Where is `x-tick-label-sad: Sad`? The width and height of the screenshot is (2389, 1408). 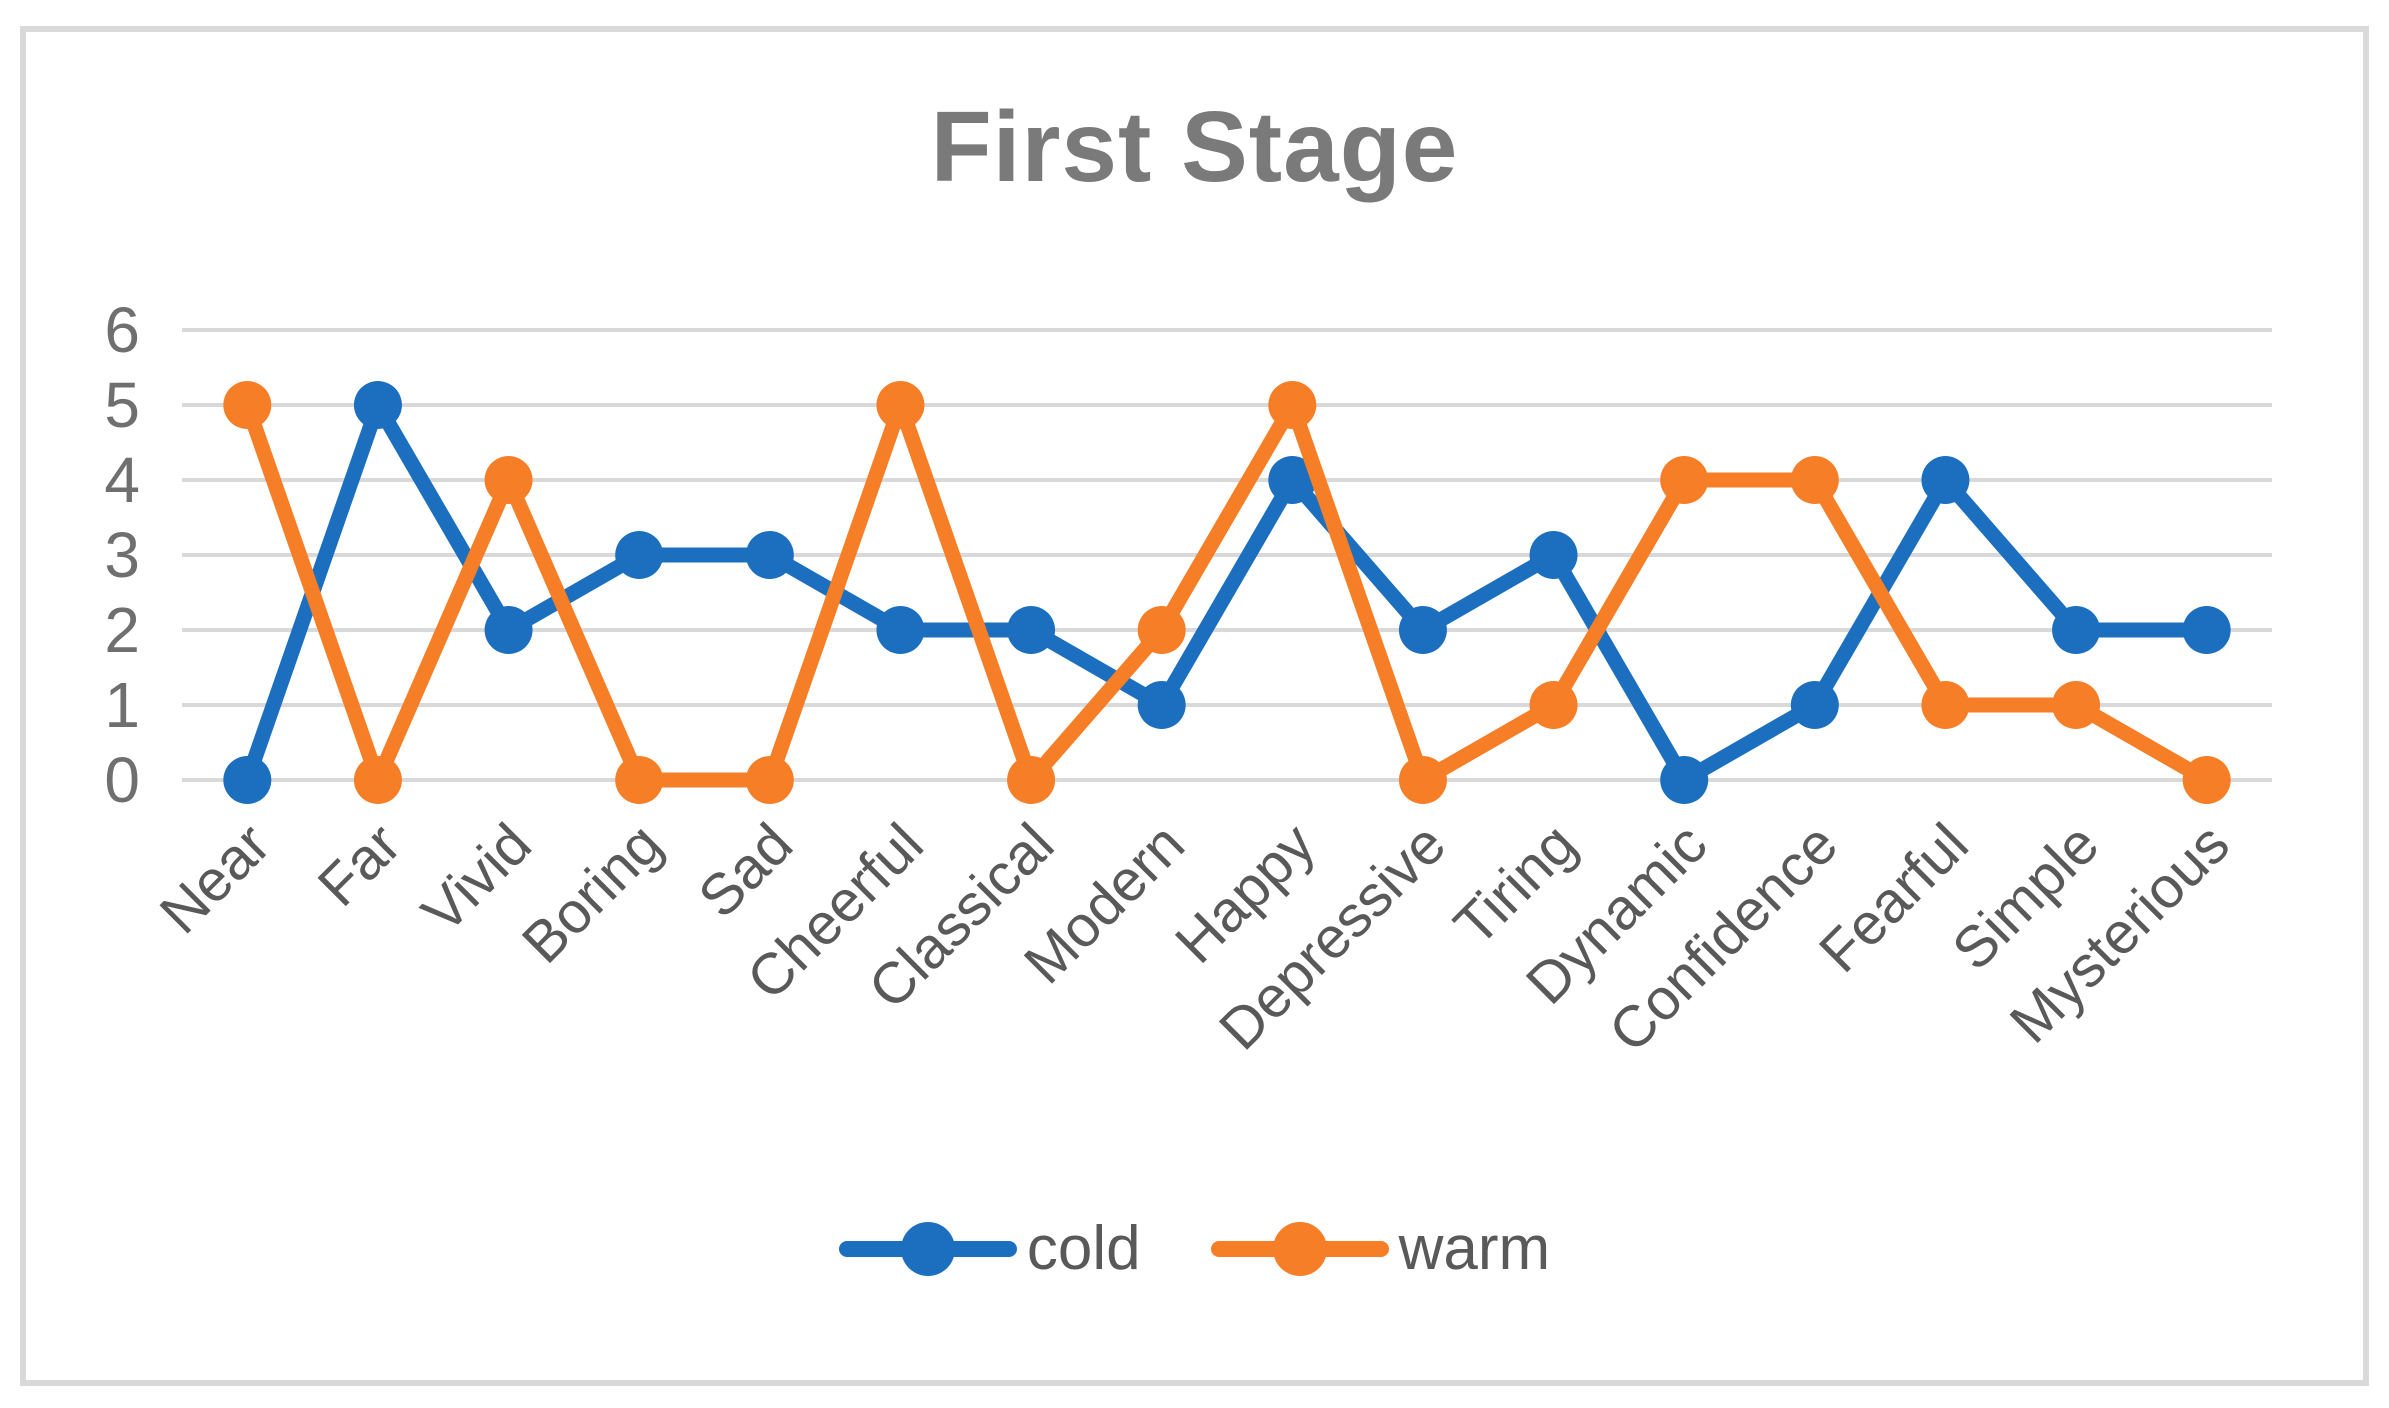 x-tick-label-sad: Sad is located at coordinates (745, 870).